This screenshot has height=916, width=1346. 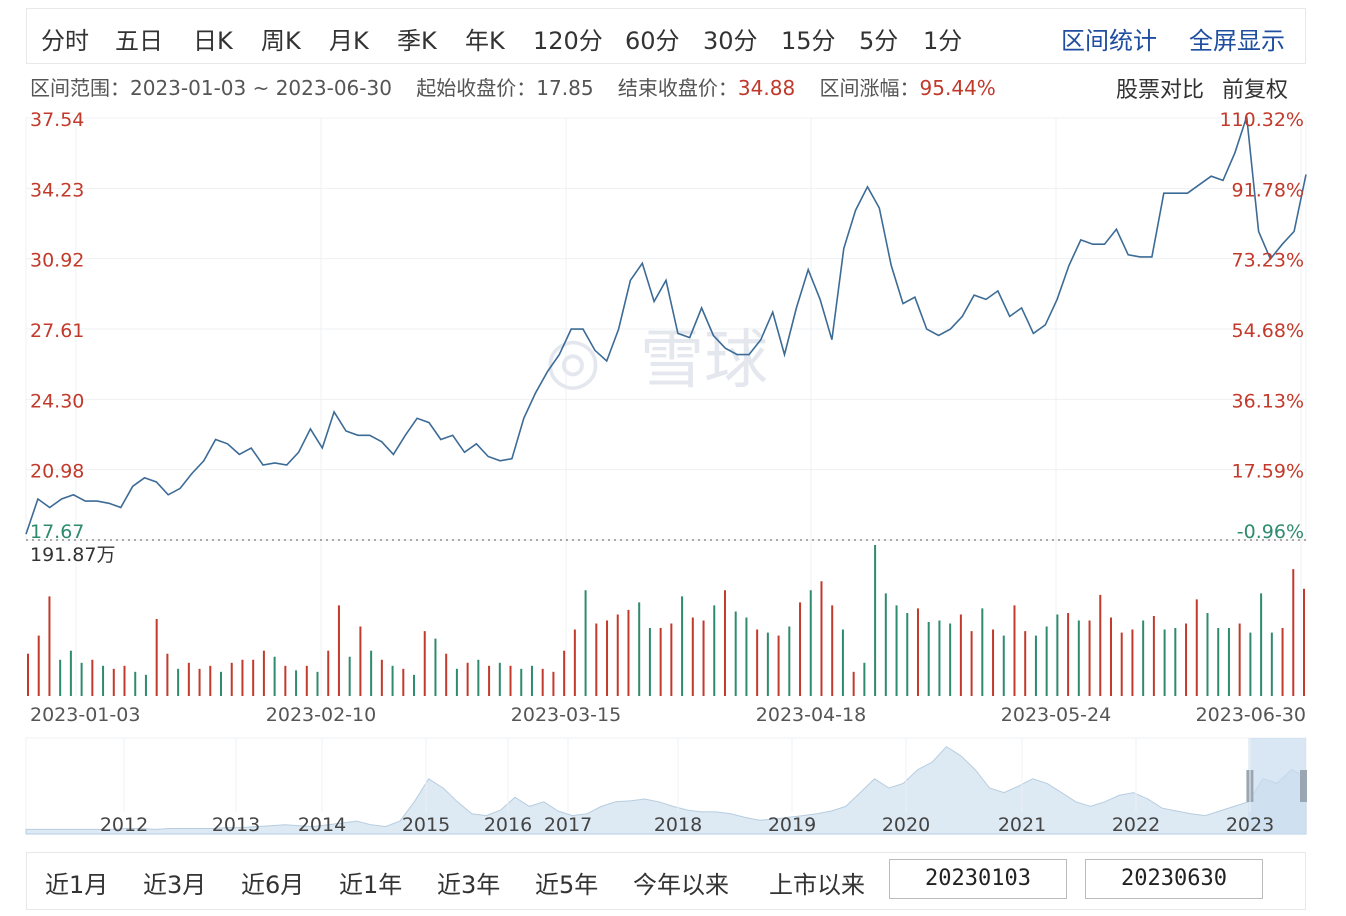 What do you see at coordinates (80, 88) in the screenshot?
I see `range-label: 区间范围：` at bounding box center [80, 88].